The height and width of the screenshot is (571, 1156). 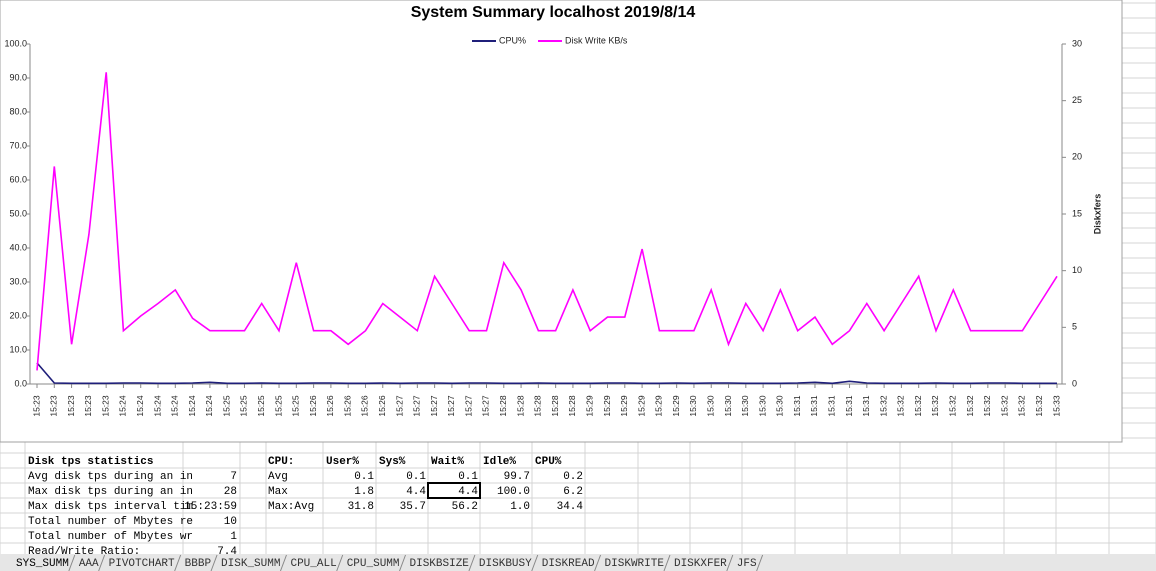 I want to click on sheet-tab: SYS_SUMM, so click(x=42, y=564).